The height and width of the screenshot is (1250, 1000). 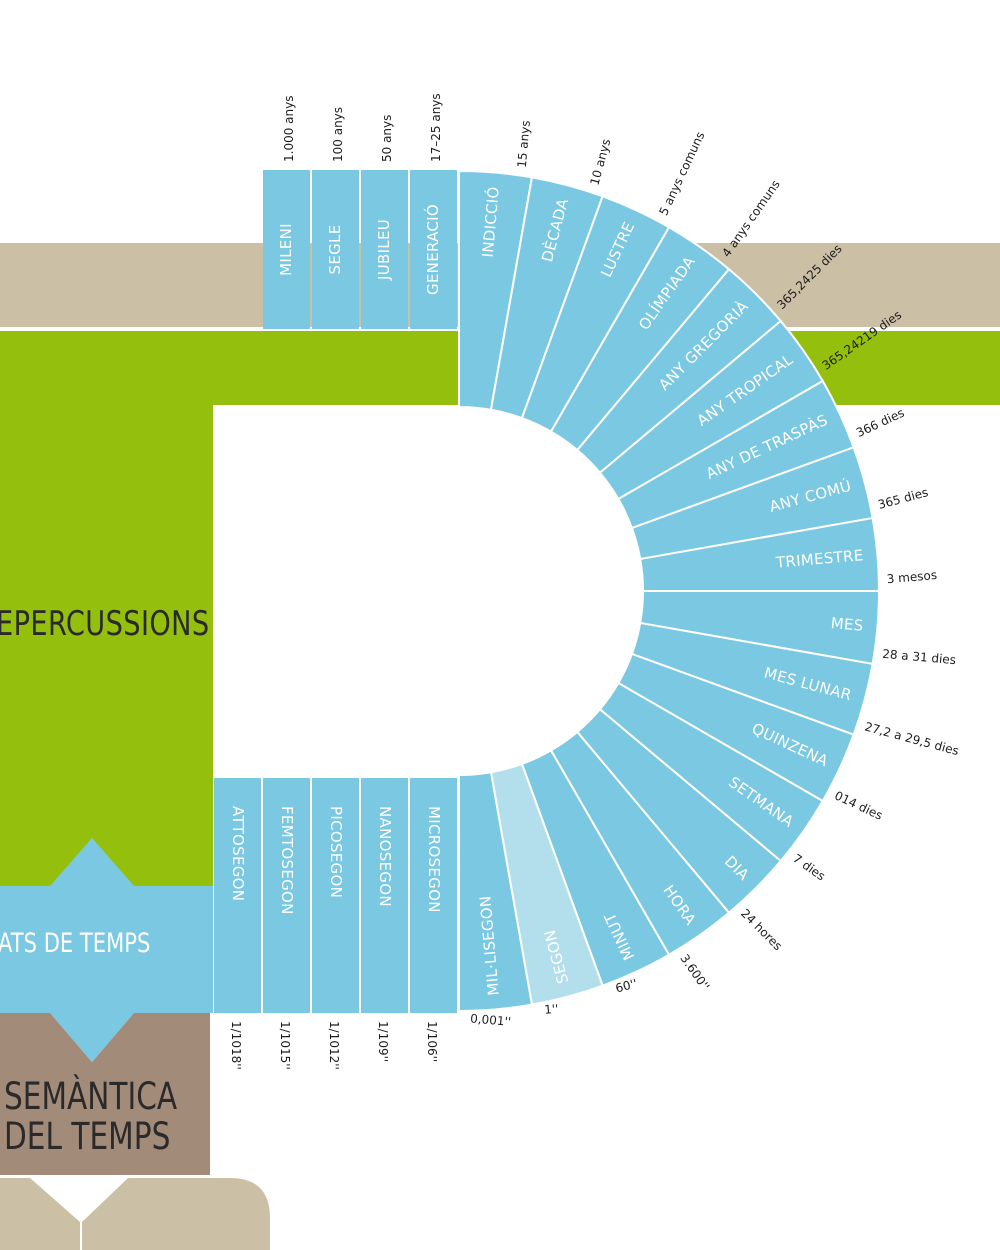 I want to click on unitats-arrow-block, so click(x=106, y=950).